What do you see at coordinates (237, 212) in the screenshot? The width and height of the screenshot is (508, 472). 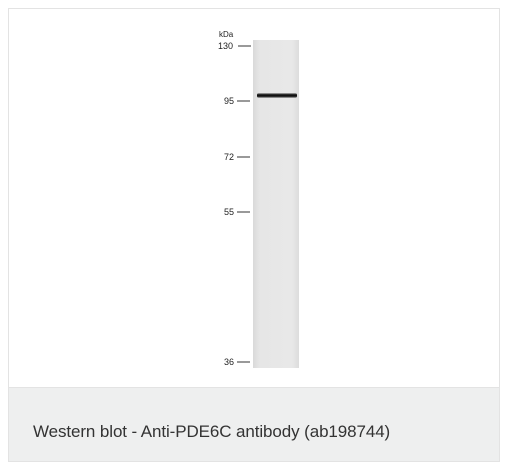 I see `marker-55: 55` at bounding box center [237, 212].